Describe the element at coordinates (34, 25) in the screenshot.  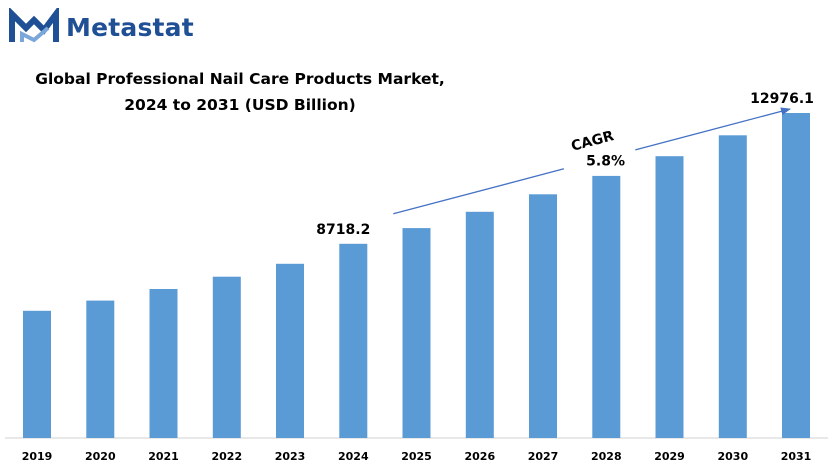
I see `metastat-m-logo-icon` at that location.